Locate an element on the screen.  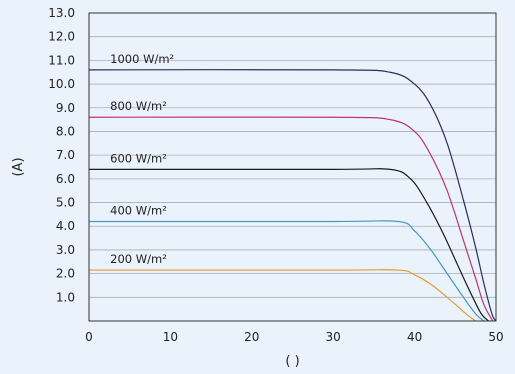
y-tick-label: 4.0 is located at coordinates (65, 226).